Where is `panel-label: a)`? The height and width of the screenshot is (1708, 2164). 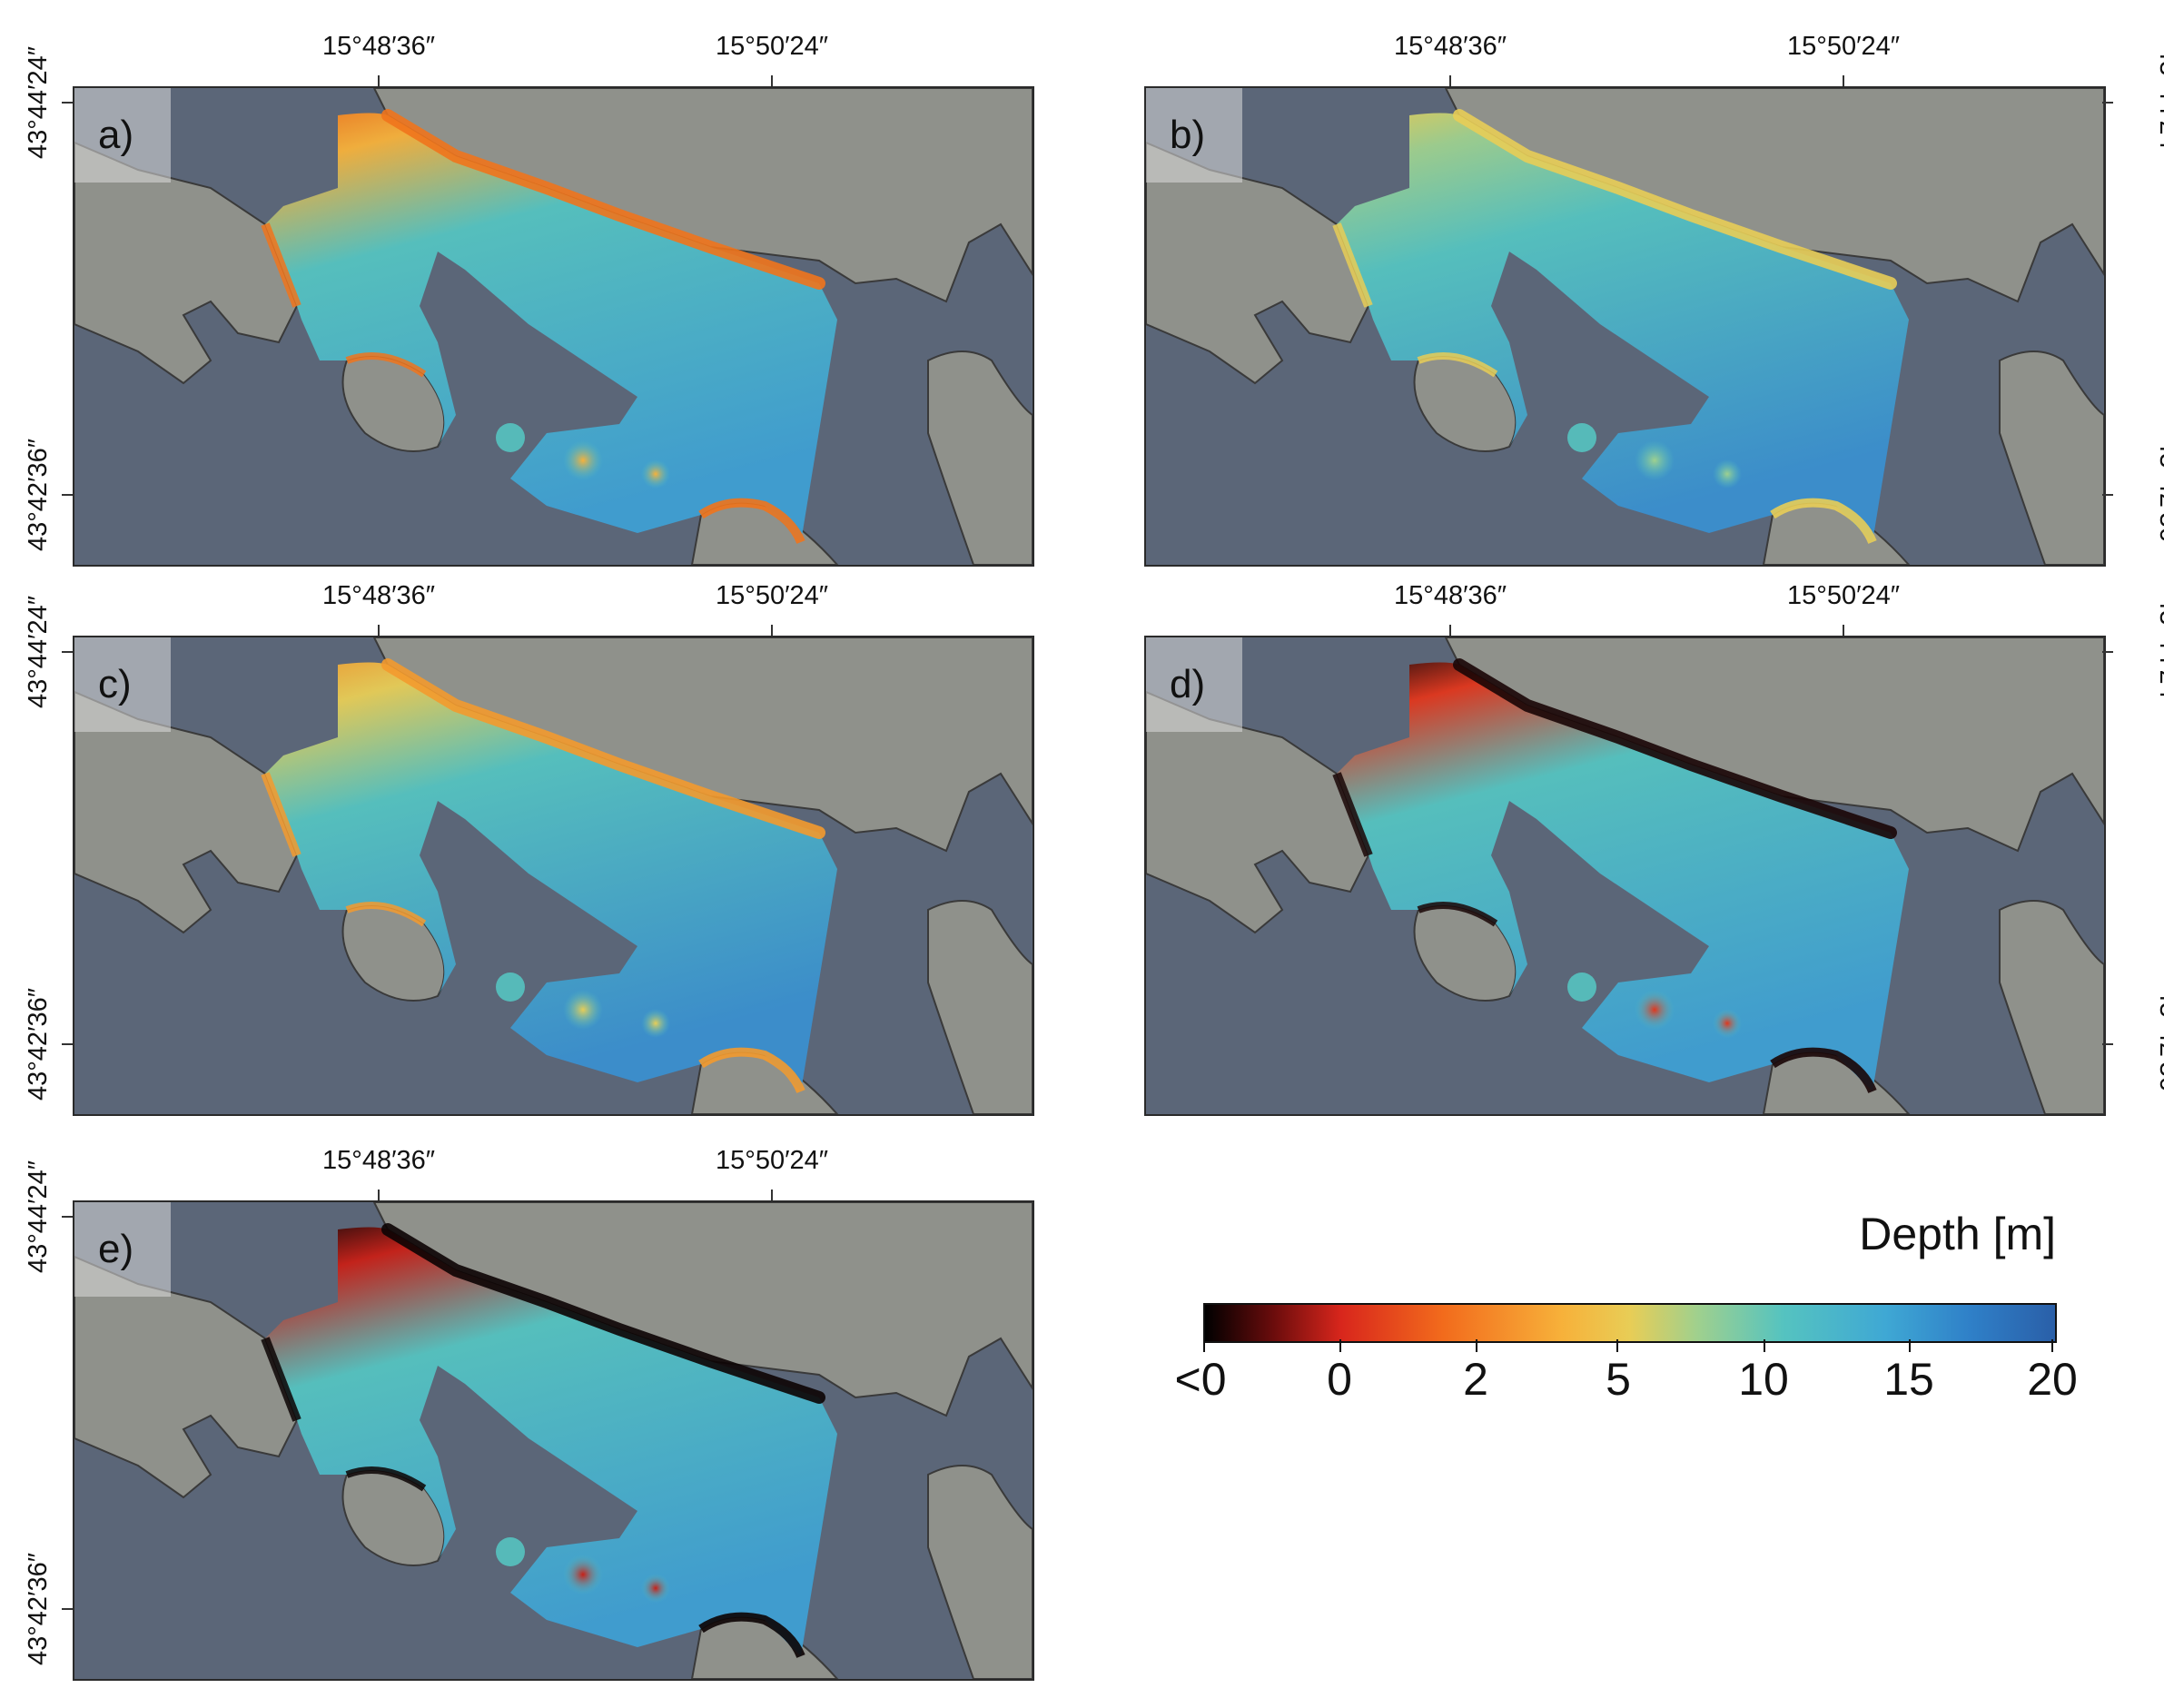 panel-label: a) is located at coordinates (122, 135).